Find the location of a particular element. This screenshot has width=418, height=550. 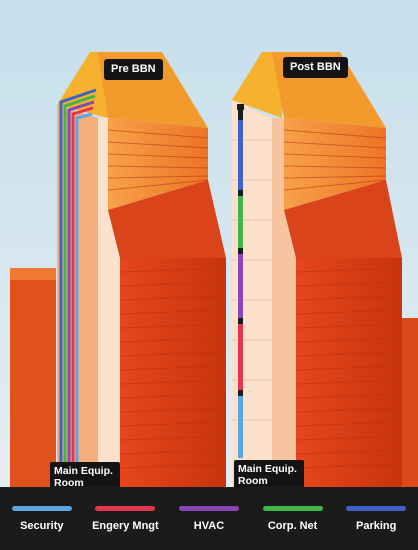

cable-hvac is located at coordinates (81, 285).